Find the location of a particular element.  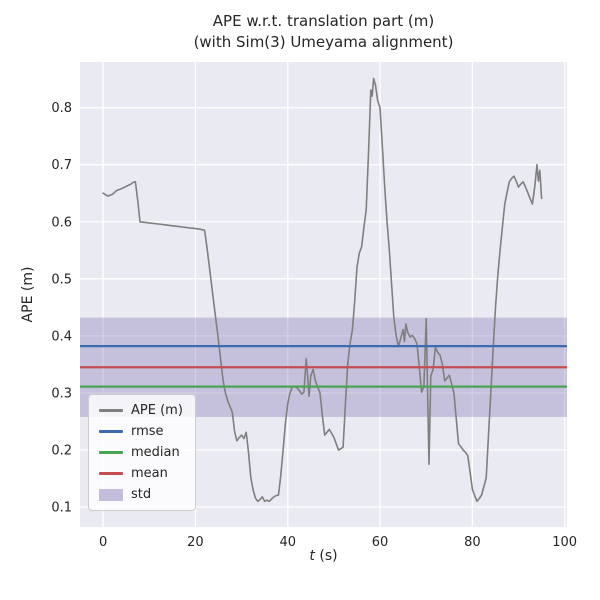

x-axis-label-unit: (s) is located at coordinates (326, 556).